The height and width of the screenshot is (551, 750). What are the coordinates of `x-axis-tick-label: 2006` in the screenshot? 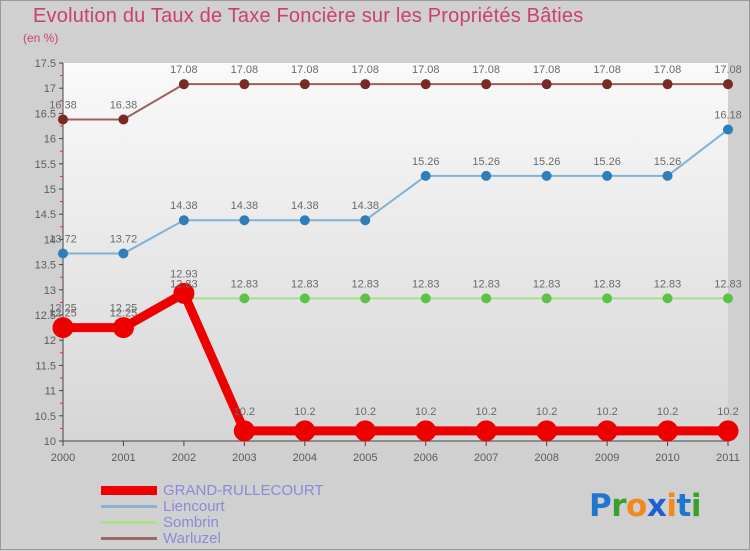 It's located at (425, 458).